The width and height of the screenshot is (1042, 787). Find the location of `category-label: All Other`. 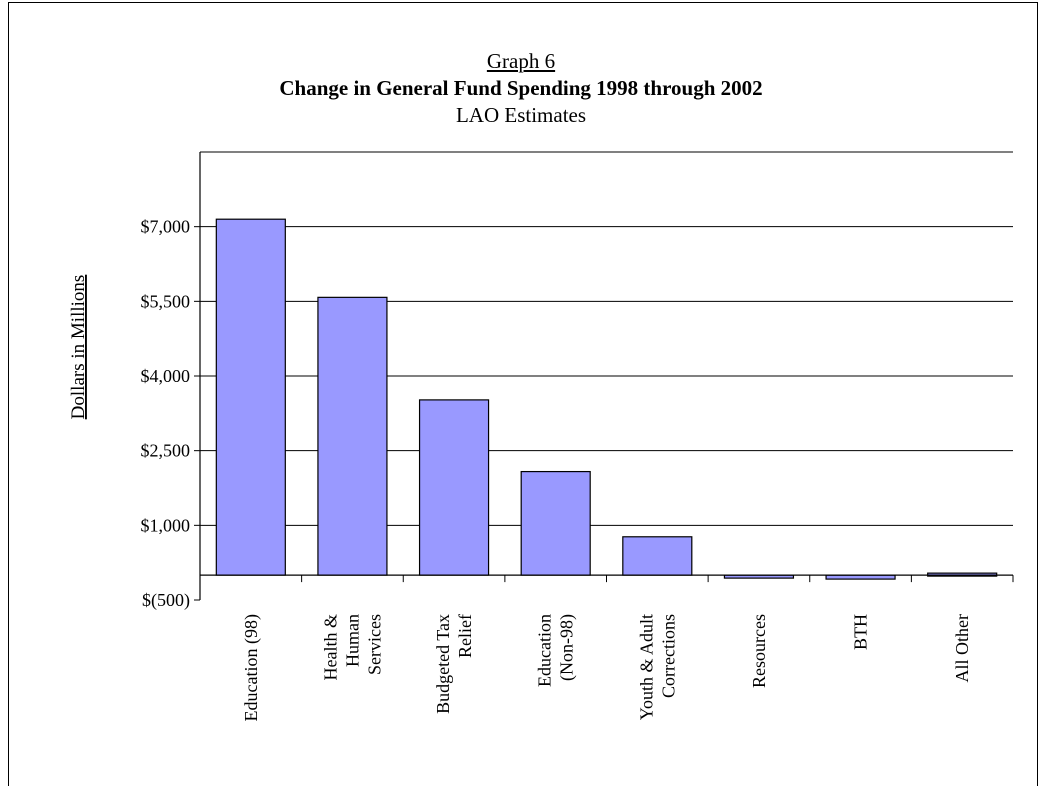

category-label: All Other is located at coordinates (962, 648).